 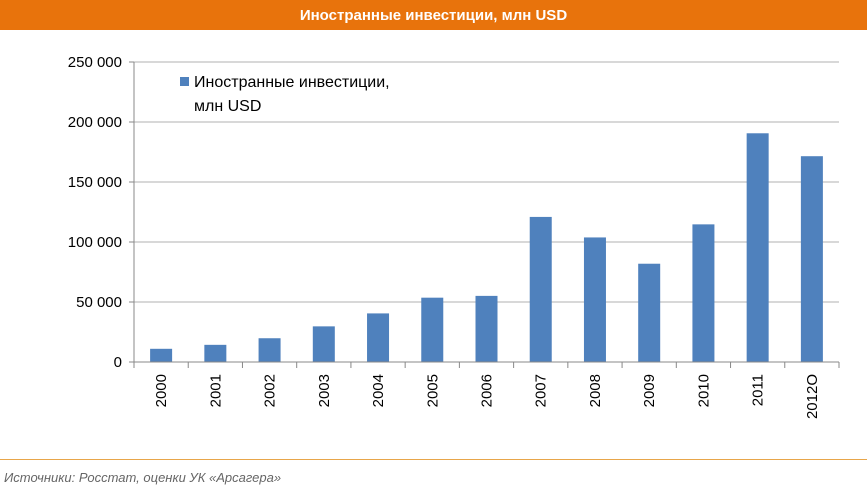 I want to click on x-tick-label: 2000, so click(x=161, y=390).